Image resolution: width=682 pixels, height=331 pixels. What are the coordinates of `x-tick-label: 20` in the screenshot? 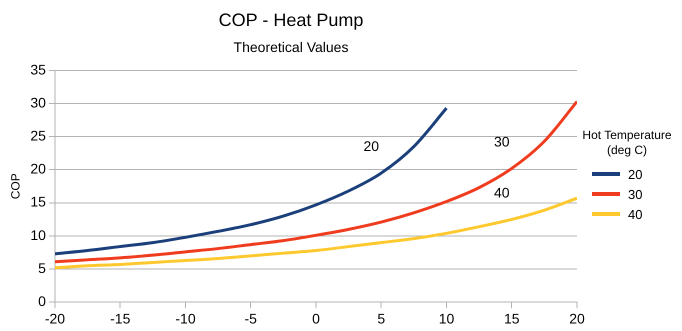 It's located at (577, 318).